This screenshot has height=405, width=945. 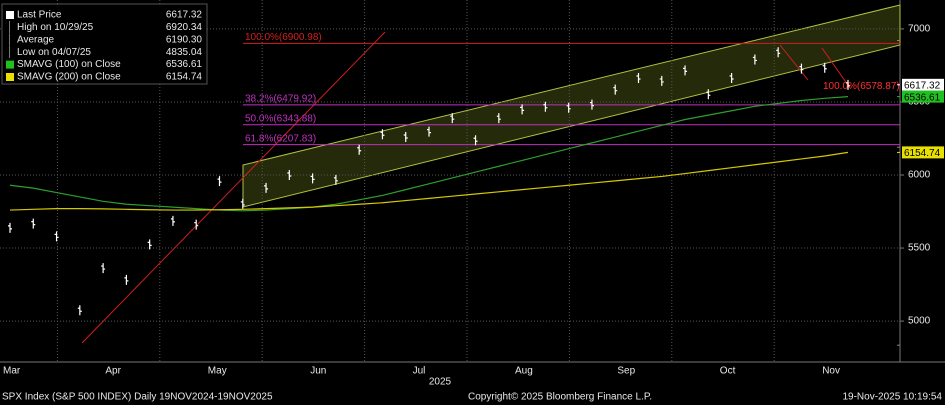 I want to click on y-tick-label: 5000, so click(x=919, y=321).